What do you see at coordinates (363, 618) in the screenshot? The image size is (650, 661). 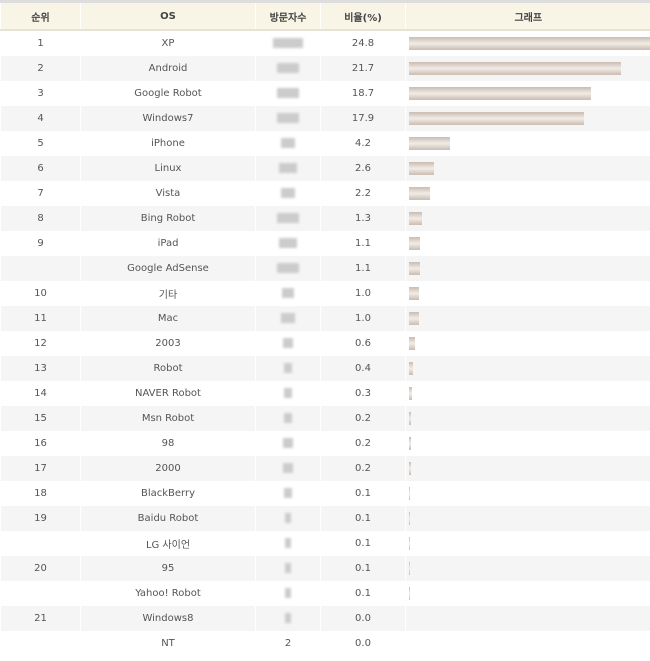 I see `ratio-value: 0.0` at bounding box center [363, 618].